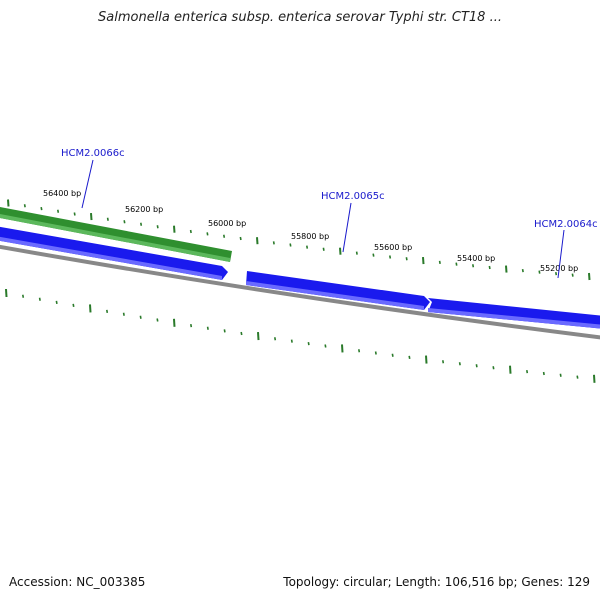 Image resolution: width=600 pixels, height=600 pixels. Describe the element at coordinates (566, 224) in the screenshot. I see `gene-label: HCM2.0064c` at that location.